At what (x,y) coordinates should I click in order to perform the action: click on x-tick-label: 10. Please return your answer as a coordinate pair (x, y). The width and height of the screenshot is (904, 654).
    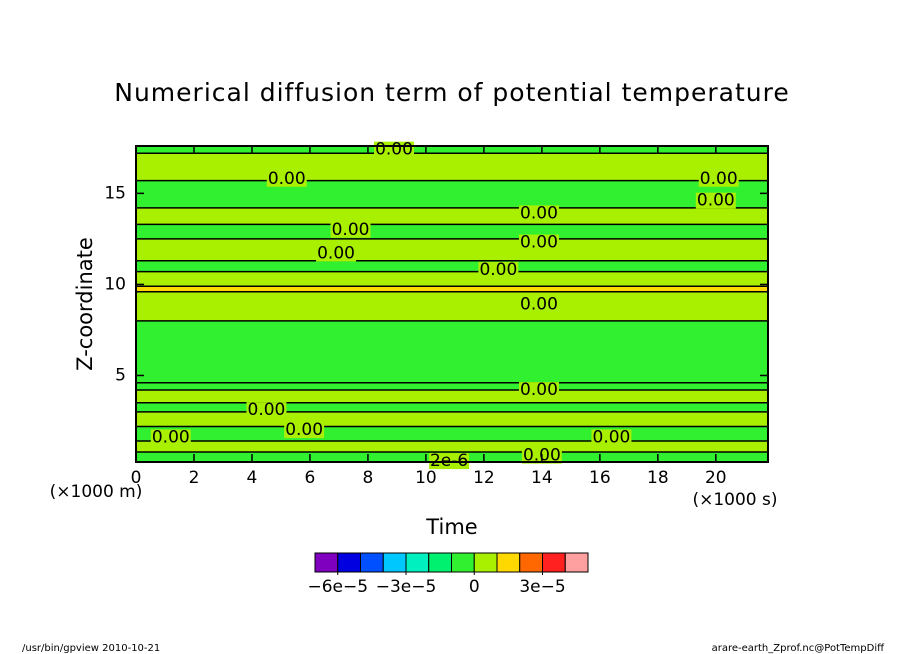
    Looking at the image, I should click on (426, 478).